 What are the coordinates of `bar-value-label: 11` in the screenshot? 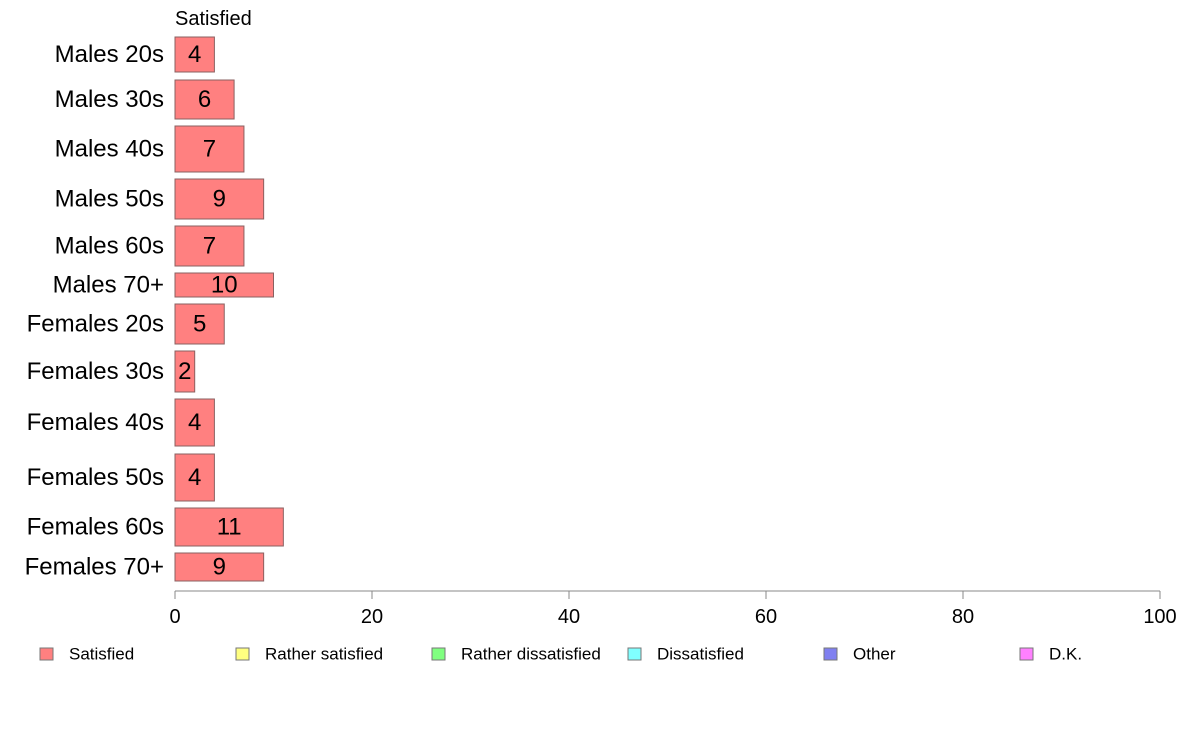 It's located at (229, 527).